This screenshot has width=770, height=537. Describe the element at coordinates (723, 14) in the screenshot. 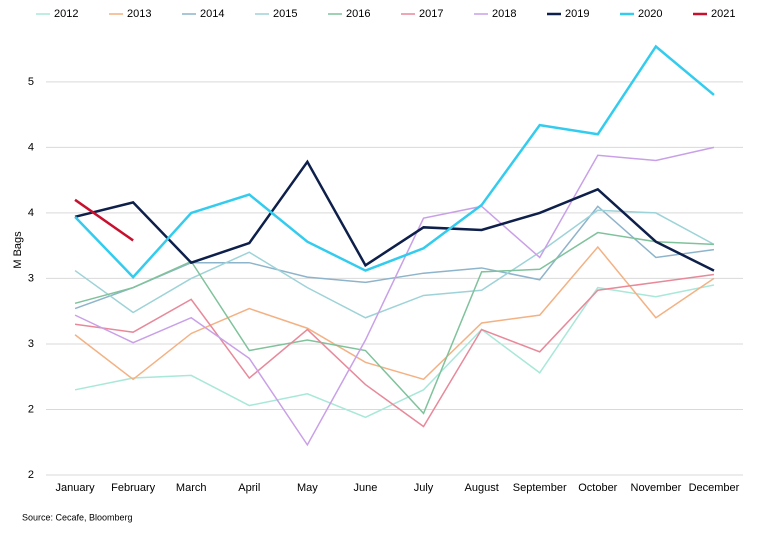

I see `legend-label: 2021` at that location.